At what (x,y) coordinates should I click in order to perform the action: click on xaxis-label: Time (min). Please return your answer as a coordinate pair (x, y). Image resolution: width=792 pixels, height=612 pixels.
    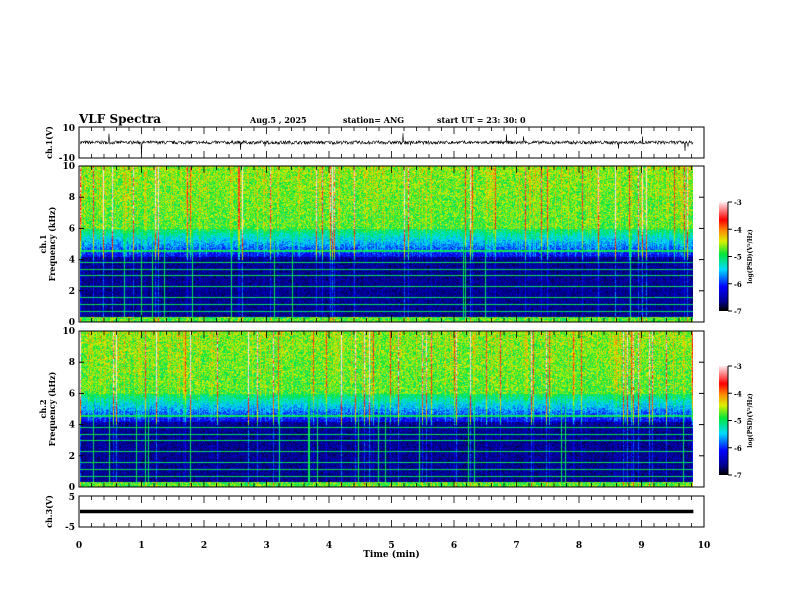
    Looking at the image, I should click on (391, 554).